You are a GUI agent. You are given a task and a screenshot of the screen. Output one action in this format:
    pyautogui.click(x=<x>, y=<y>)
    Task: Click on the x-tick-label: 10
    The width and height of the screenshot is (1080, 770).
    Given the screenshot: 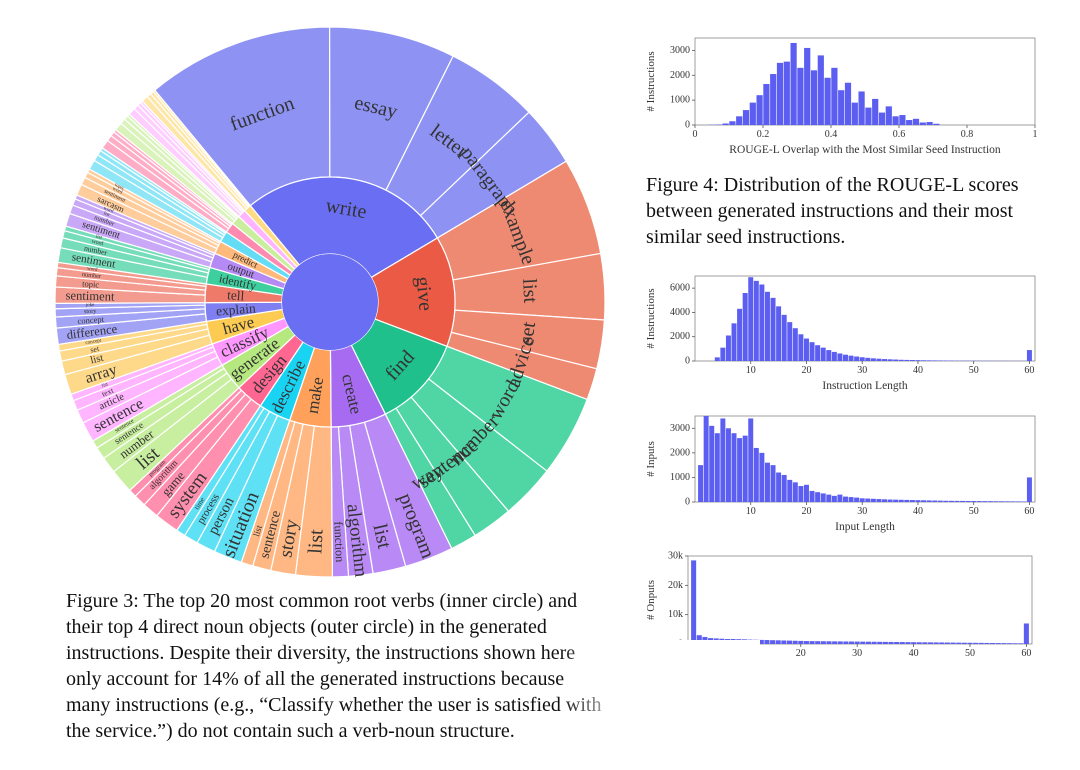 What is the action you would take?
    pyautogui.click(x=751, y=370)
    